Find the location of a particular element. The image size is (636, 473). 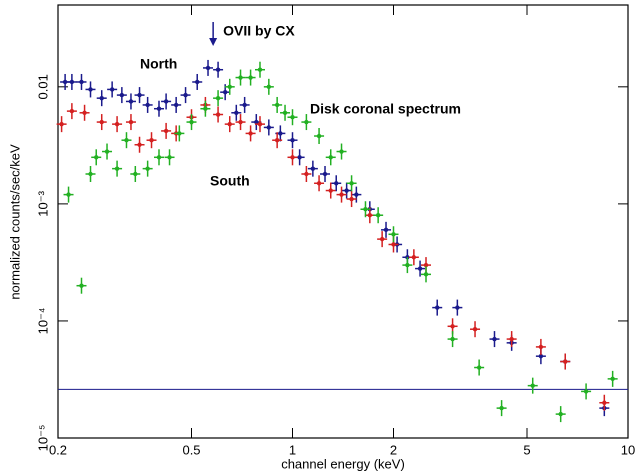

series-label: South is located at coordinates (230, 181).